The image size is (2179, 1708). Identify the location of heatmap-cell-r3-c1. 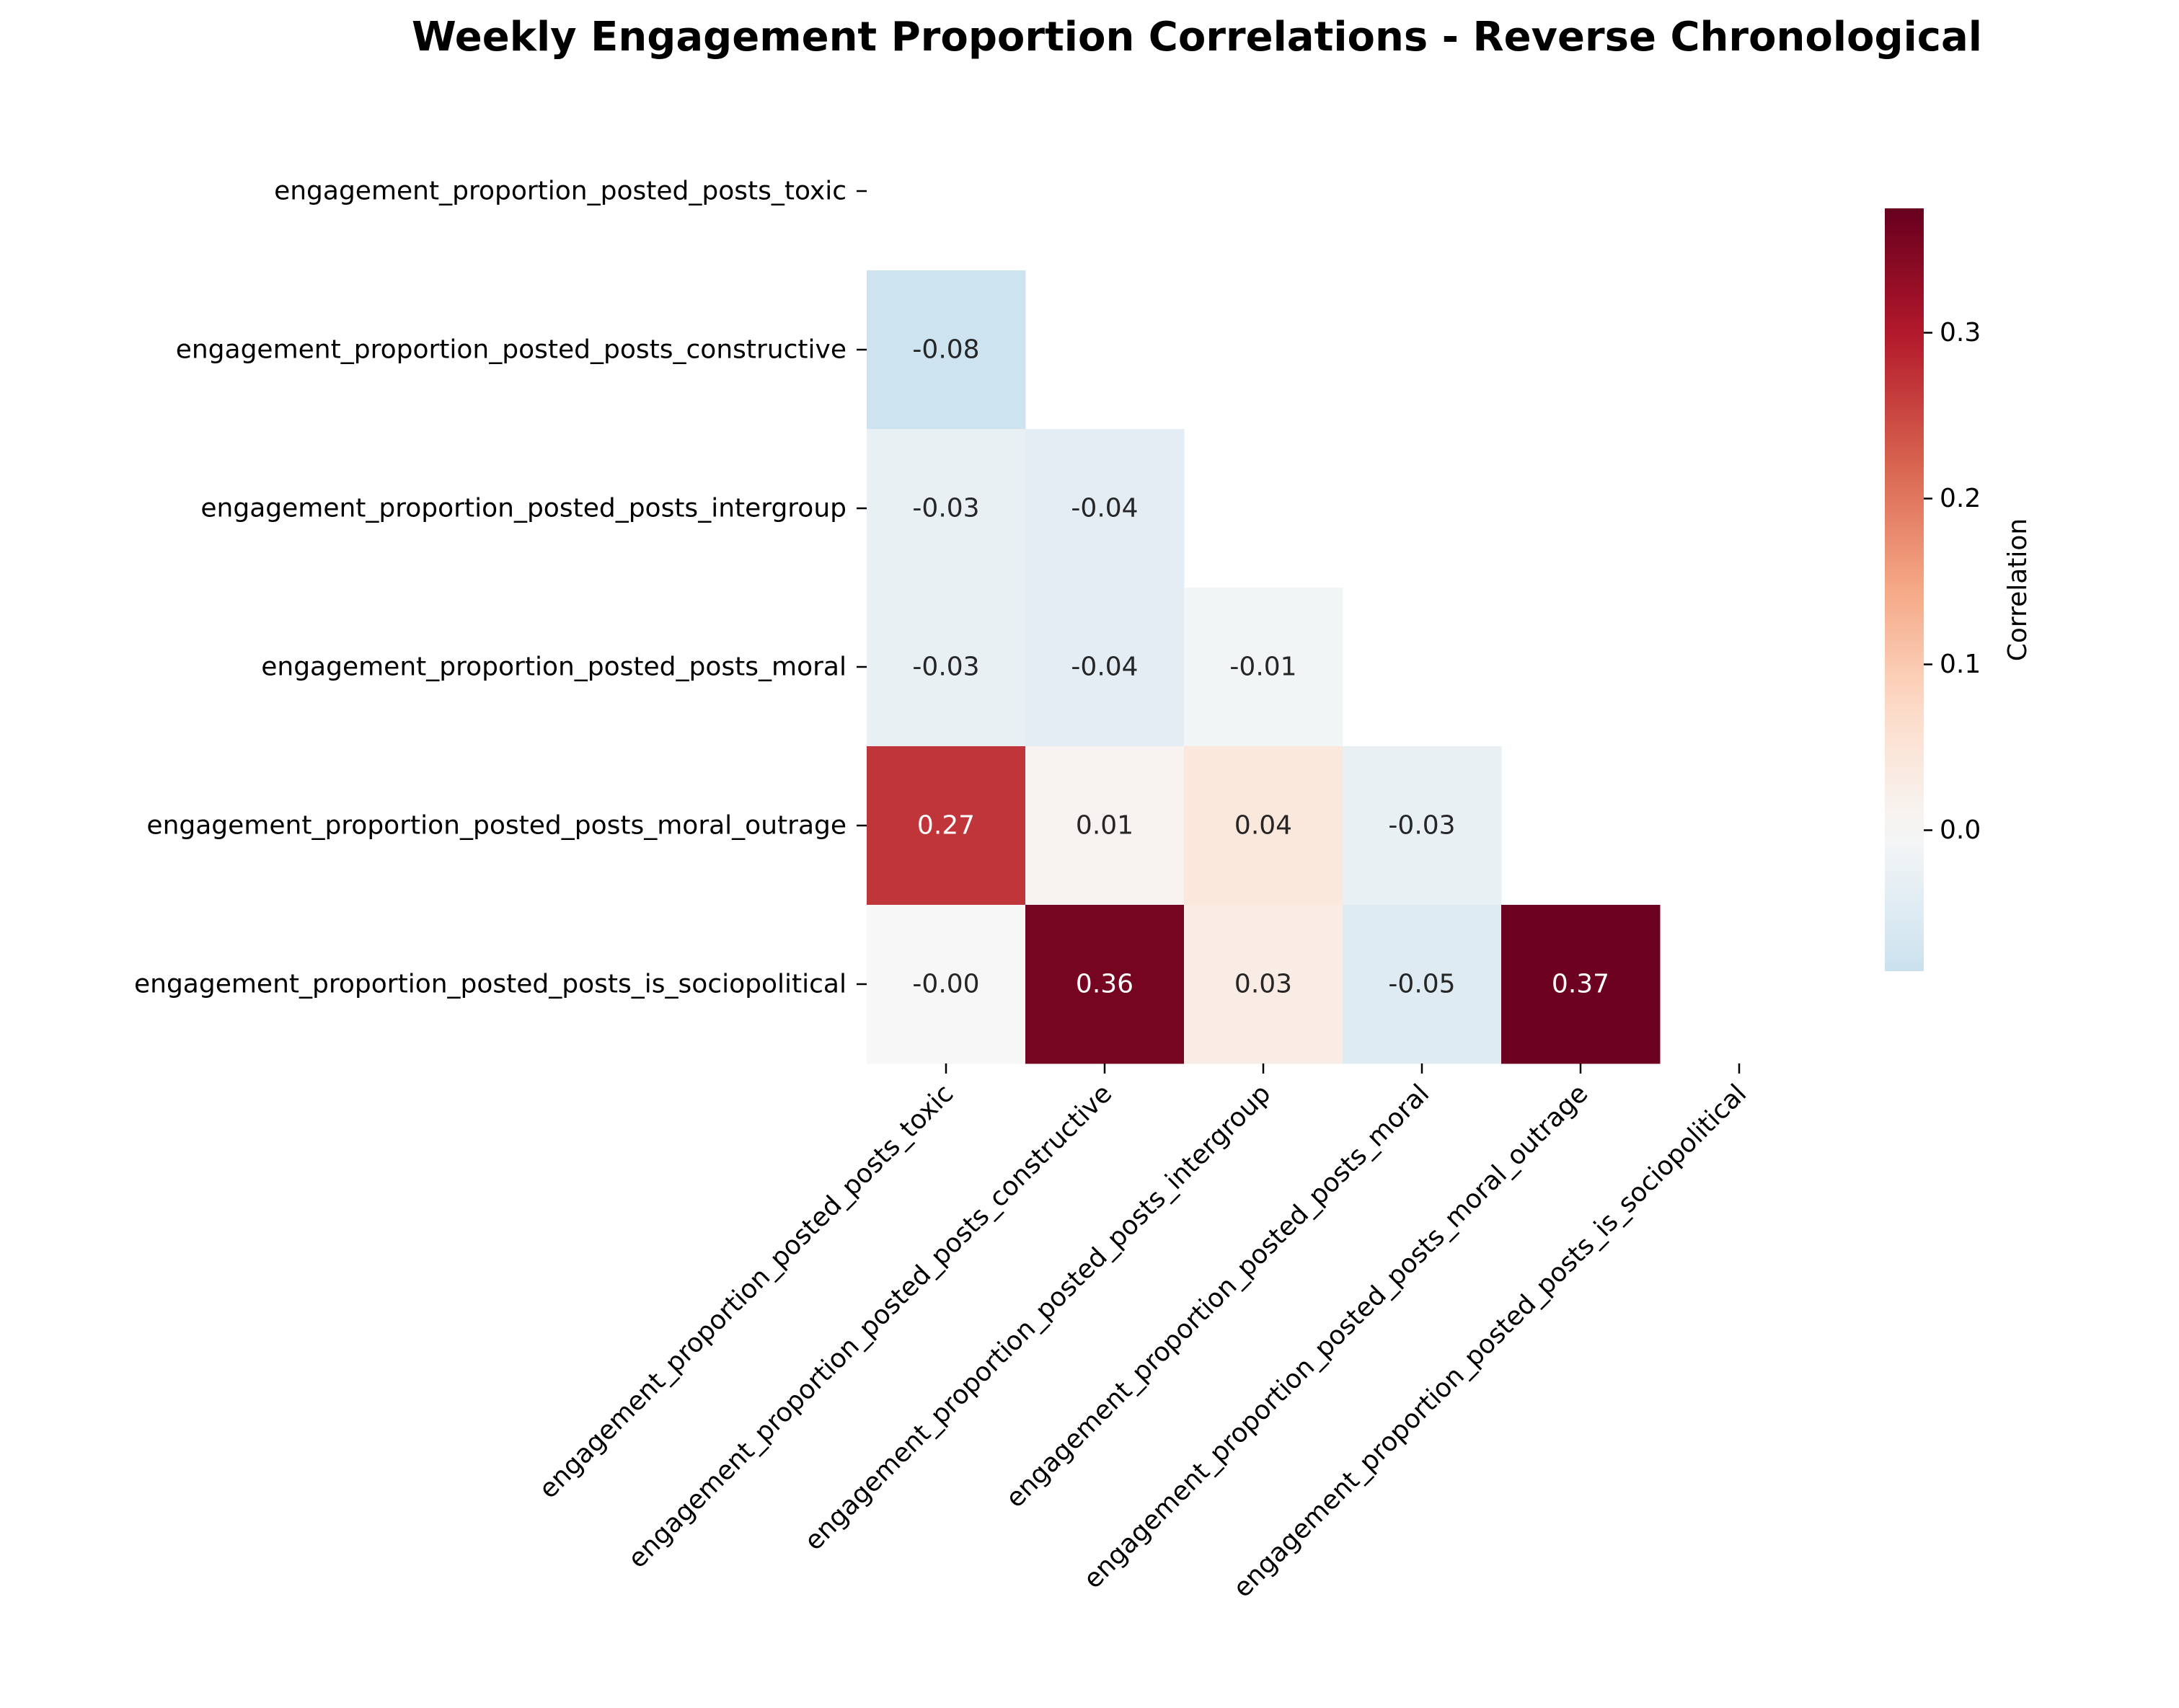
(1105, 667).